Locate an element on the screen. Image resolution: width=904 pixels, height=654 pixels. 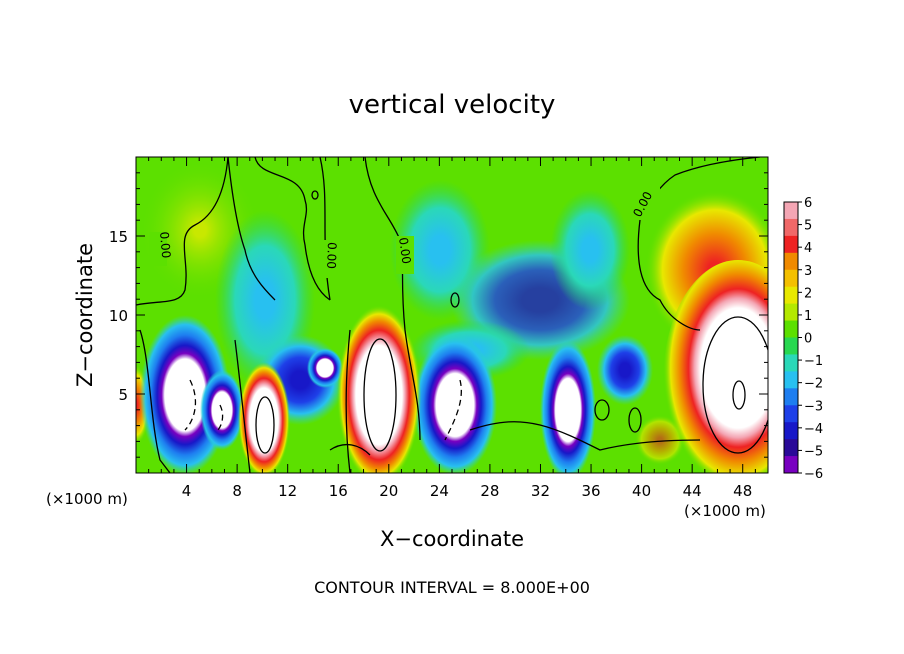
colorbar-tick-label: −5 is located at coordinates (813, 451).